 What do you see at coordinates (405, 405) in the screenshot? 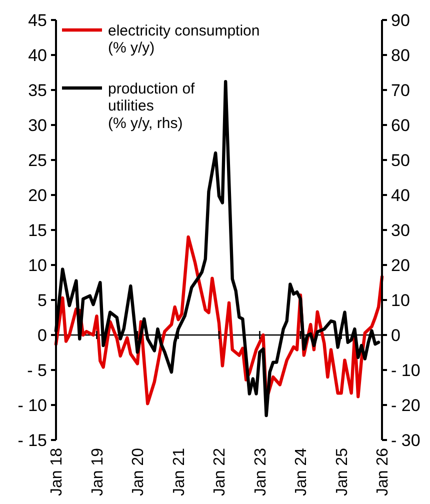
I see `y2-tick-label: - 20` at bounding box center [405, 405].